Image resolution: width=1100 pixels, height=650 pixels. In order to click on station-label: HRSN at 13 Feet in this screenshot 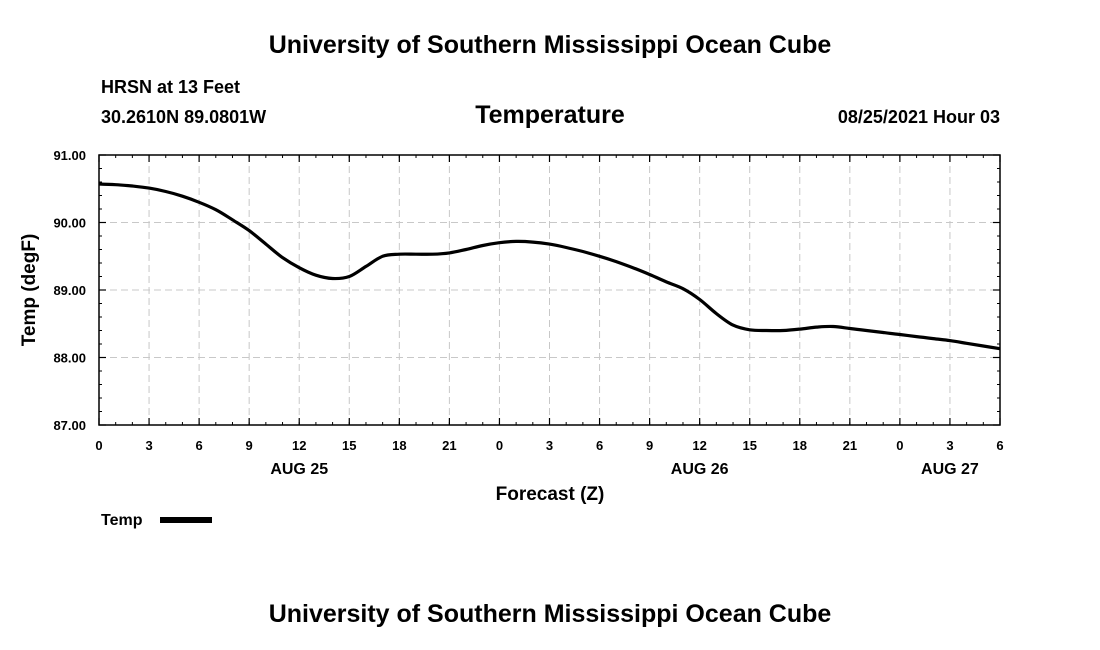, I will do `click(171, 87)`.